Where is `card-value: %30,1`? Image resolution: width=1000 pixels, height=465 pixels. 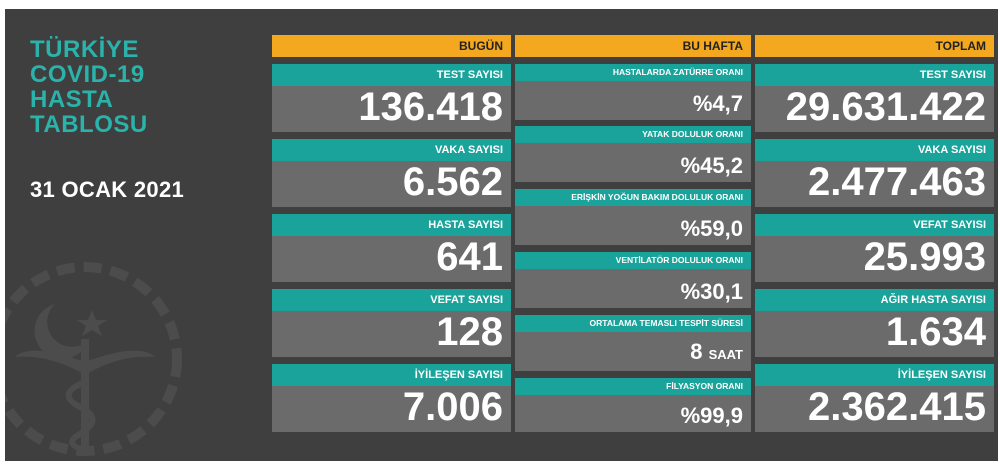
card-value: %30,1 is located at coordinates (711, 291).